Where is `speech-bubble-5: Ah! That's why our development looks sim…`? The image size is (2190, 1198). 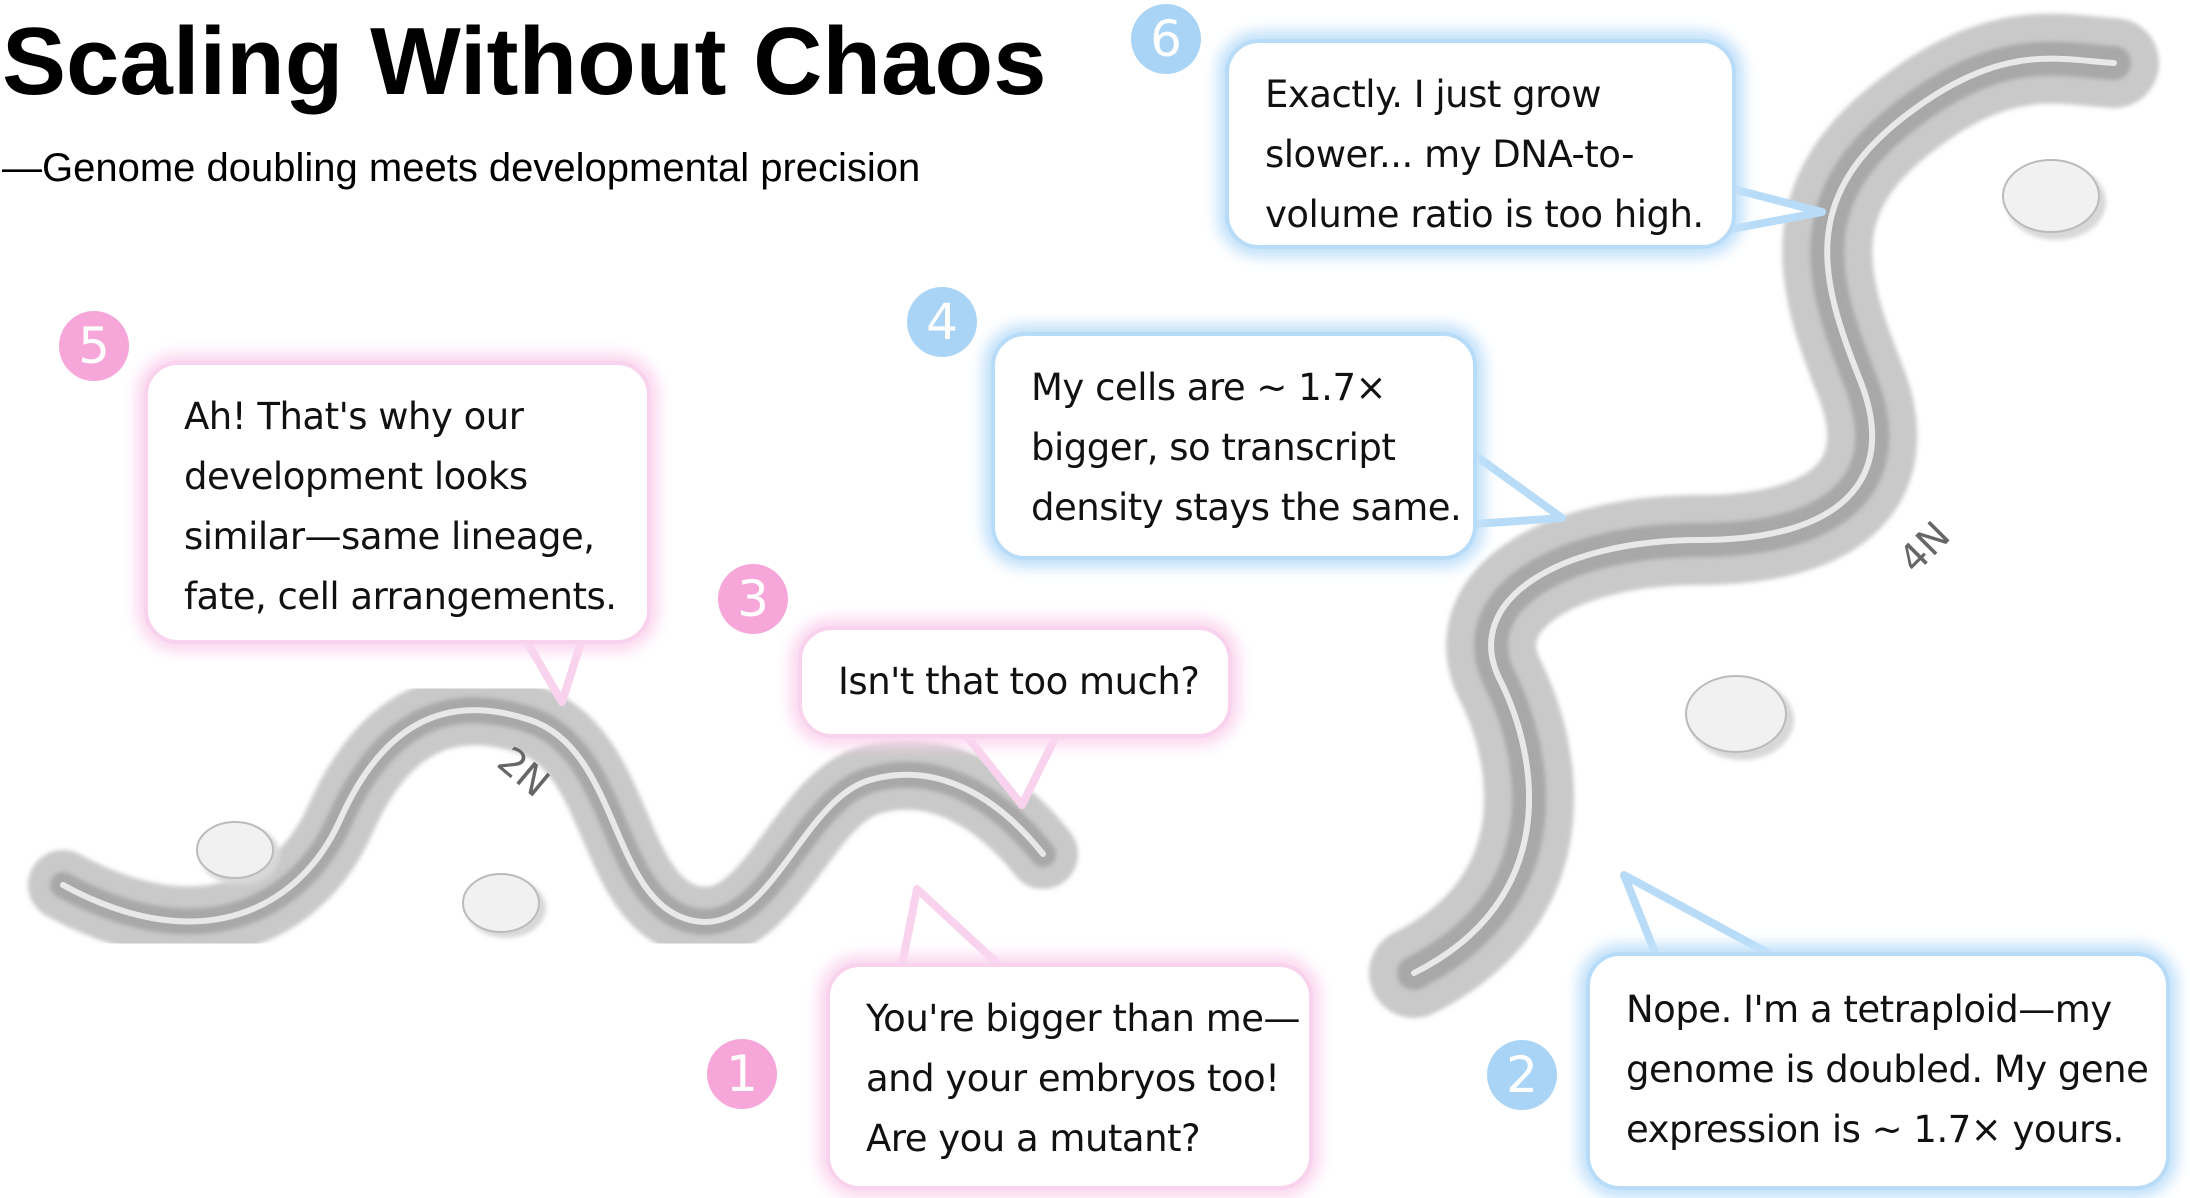 speech-bubble-5: Ah! That's why our development looks sim… is located at coordinates (397, 502).